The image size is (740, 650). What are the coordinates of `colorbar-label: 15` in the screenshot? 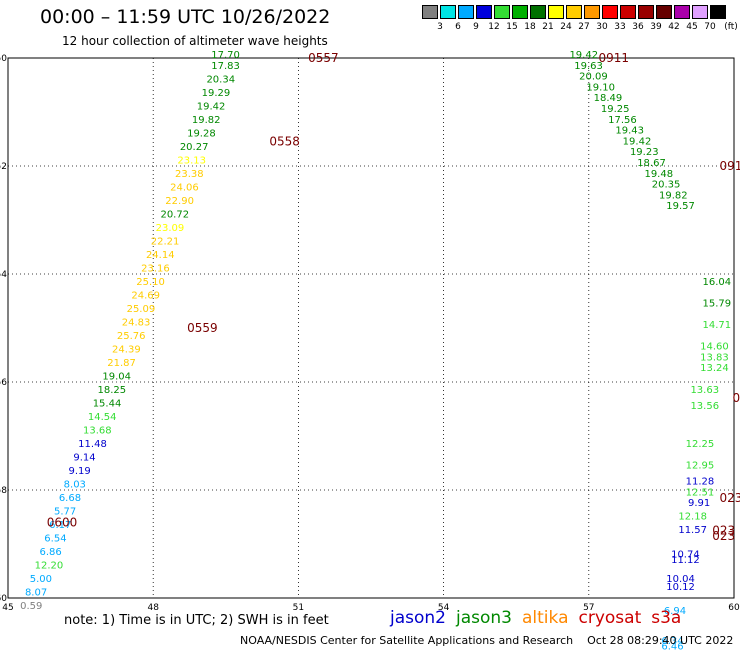 It's located at (512, 27).